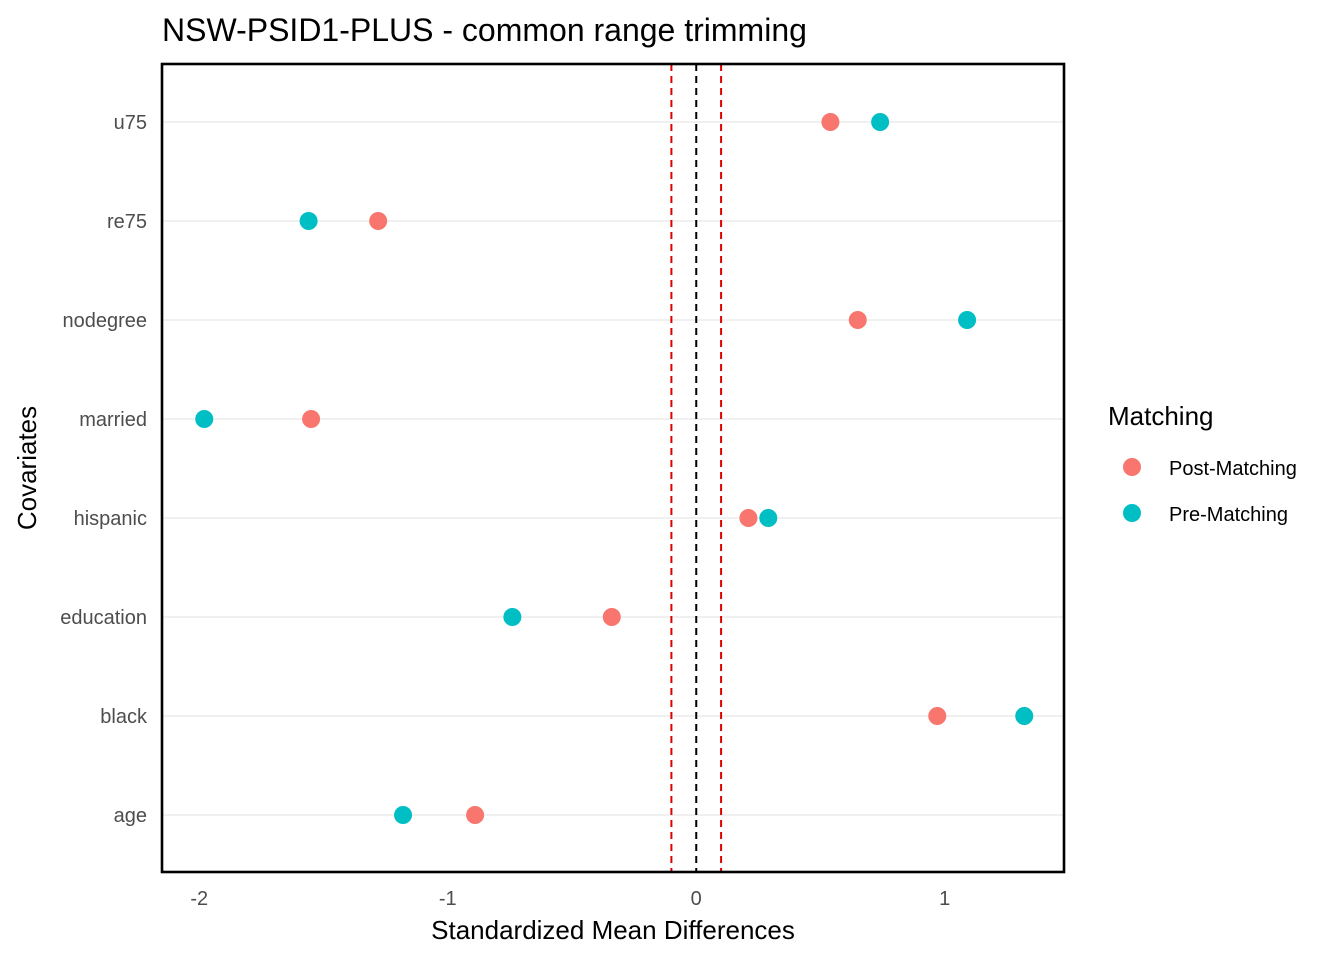 Image resolution: width=1344 pixels, height=960 pixels. Describe the element at coordinates (104, 321) in the screenshot. I see `y-tick-label: nodegree` at that location.